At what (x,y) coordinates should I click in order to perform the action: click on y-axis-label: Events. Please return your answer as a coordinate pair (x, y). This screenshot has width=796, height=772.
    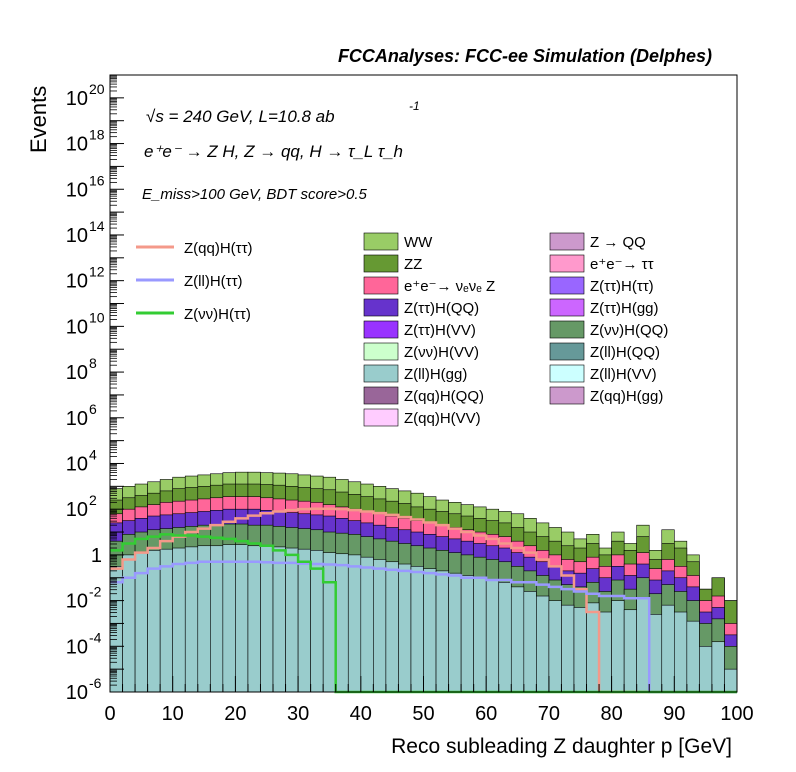
    Looking at the image, I should click on (38, 119).